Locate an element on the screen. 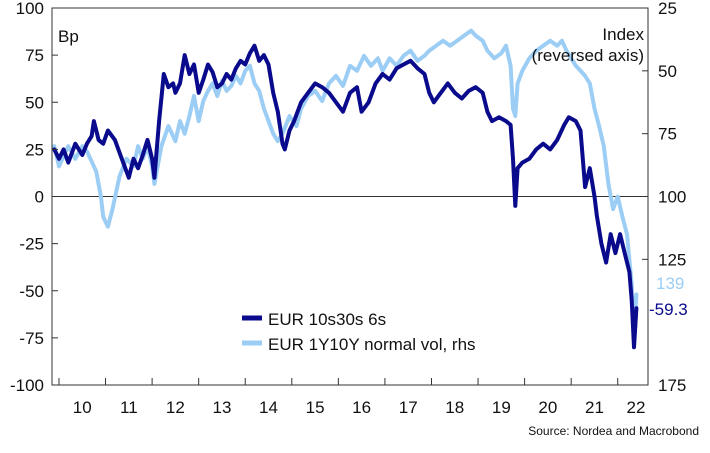  right-tick-label: 75 is located at coordinates (667, 134).